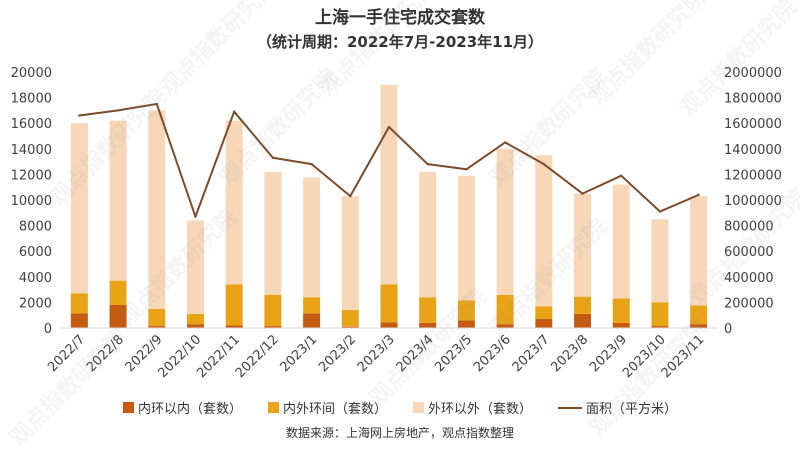  What do you see at coordinates (35, 227) in the screenshot?
I see `y-left-tick-label: 8000` at bounding box center [35, 227].